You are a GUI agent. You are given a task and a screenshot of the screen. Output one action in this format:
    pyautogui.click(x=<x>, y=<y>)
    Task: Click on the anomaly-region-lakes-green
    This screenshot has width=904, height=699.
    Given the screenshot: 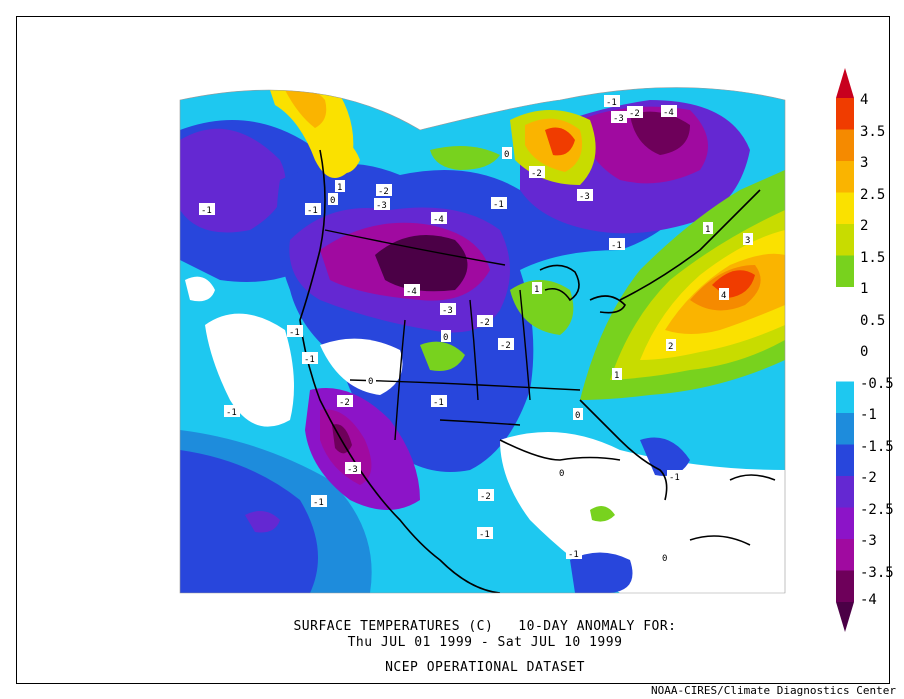 What is the action you would take?
    pyautogui.click(x=542, y=307)
    